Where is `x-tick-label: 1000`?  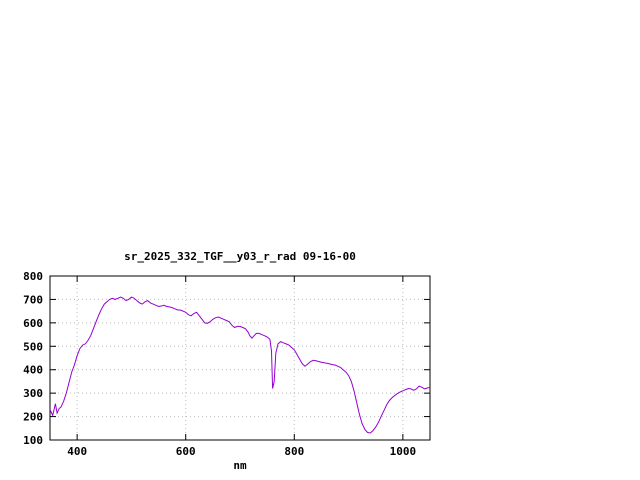
x-tick-label: 1000 is located at coordinates (403, 451).